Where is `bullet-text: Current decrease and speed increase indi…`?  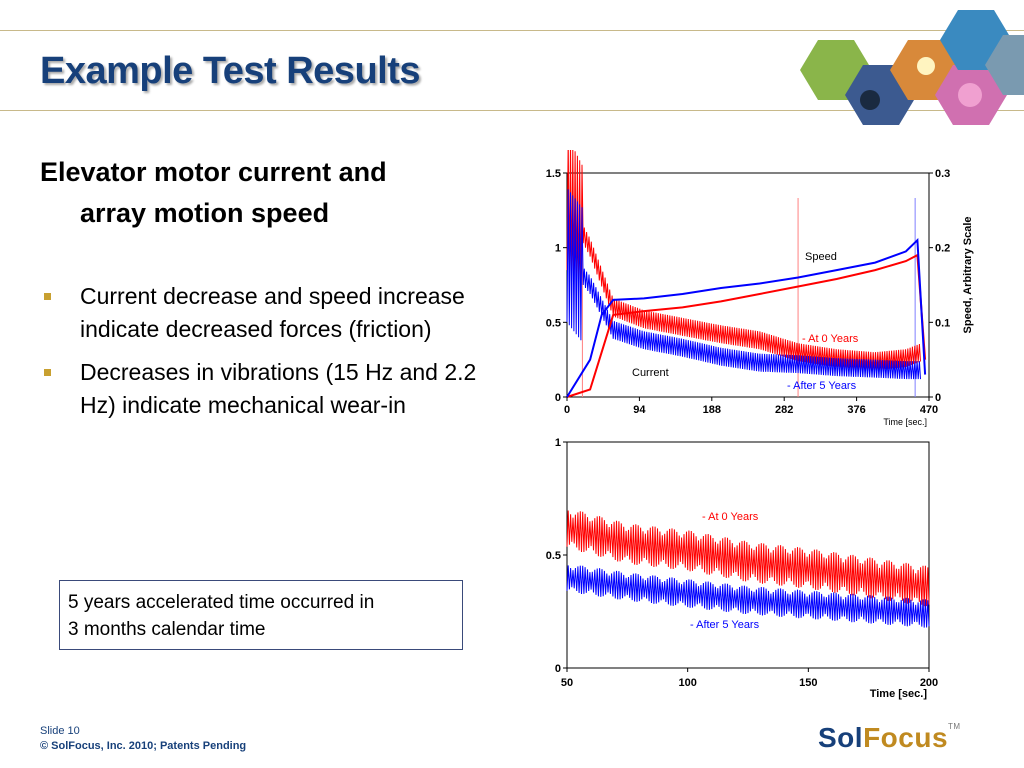 bullet-text: Current decrease and speed increase indi… is located at coordinates (272, 312).